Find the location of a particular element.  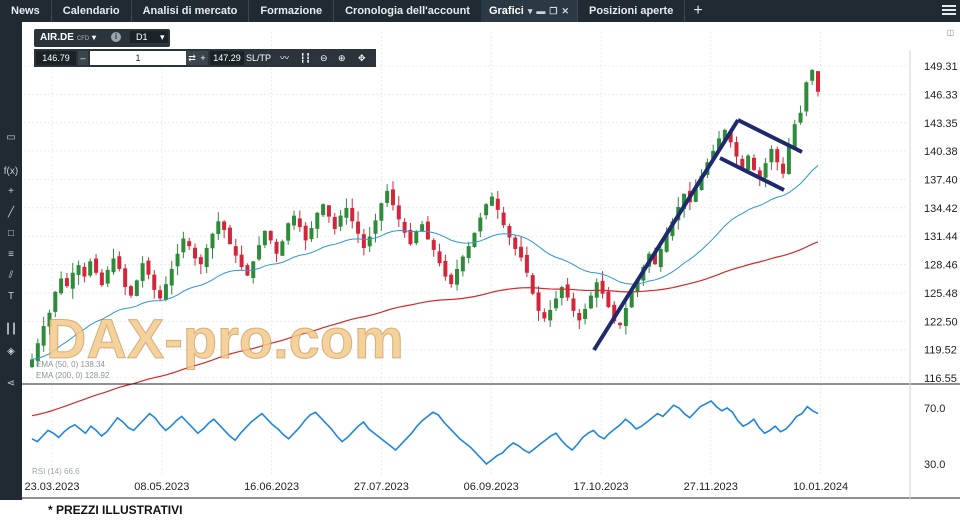

minimize-icon: ▬ is located at coordinates (541, 11).